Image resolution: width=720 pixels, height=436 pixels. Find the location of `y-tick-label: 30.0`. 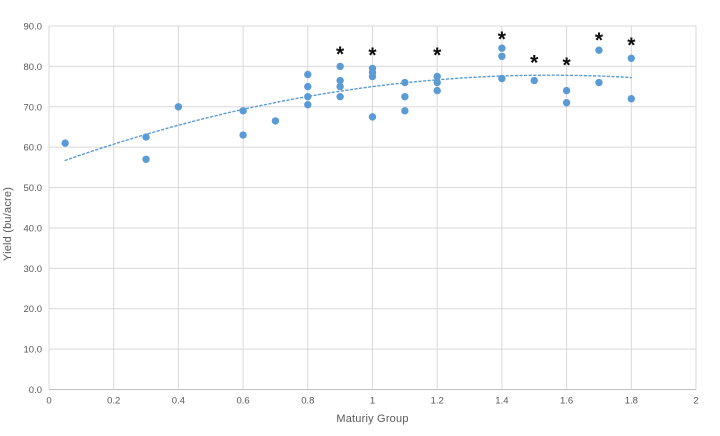

y-tick-label: 30.0 is located at coordinates (33, 269).